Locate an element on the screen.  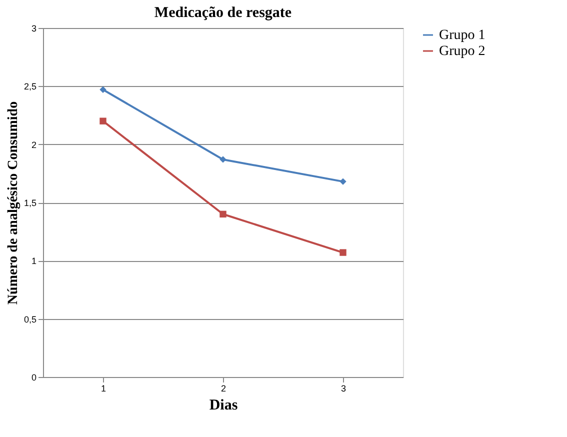
y-tick-label: 0 is located at coordinates (33, 377).